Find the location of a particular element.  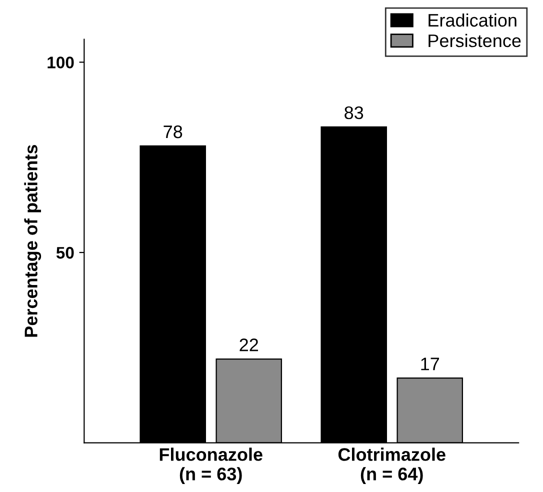

legend-label: Eradication is located at coordinates (472, 20).